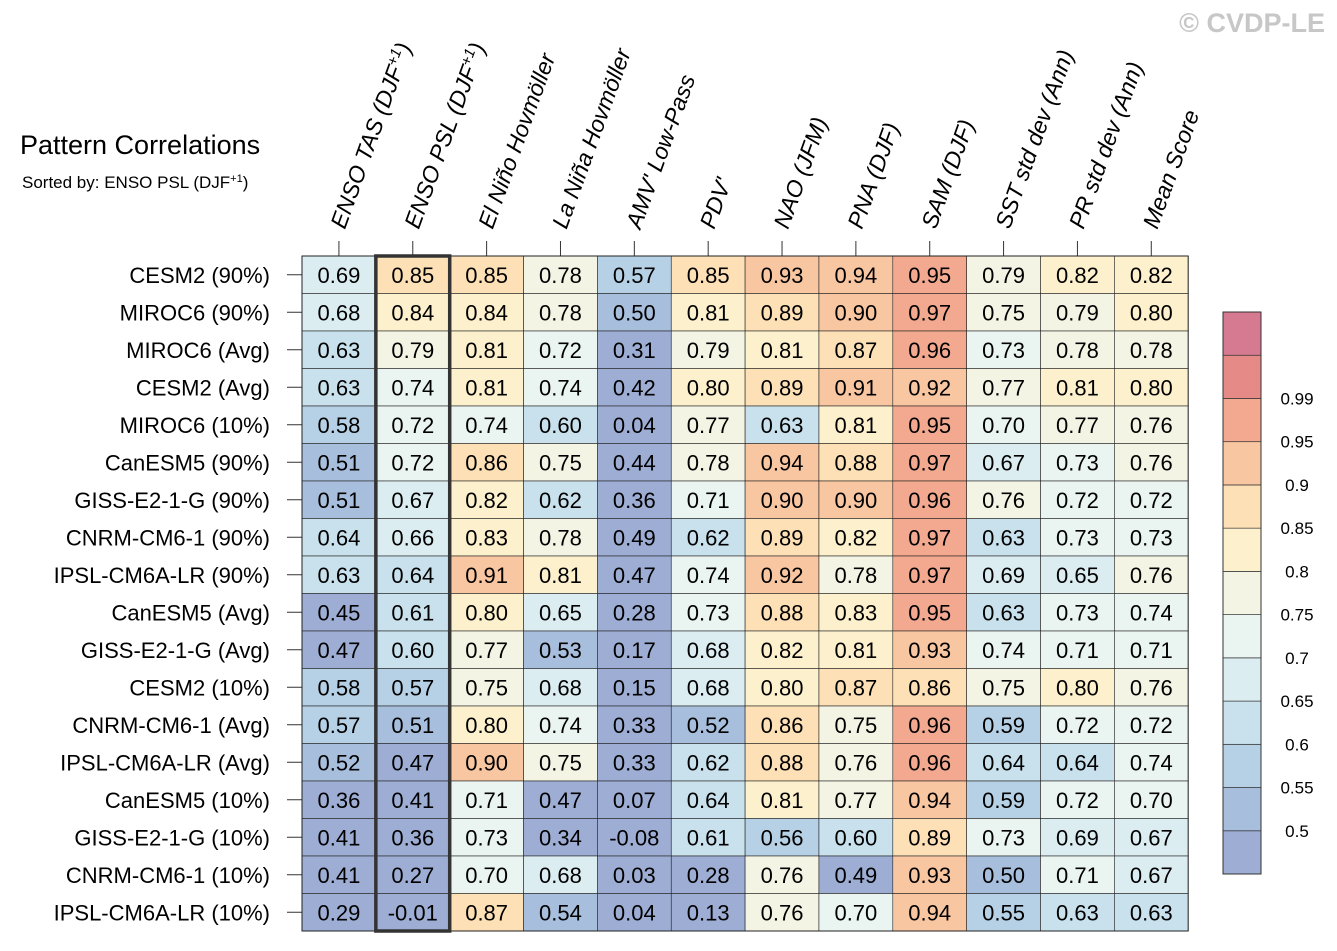 This screenshot has width=1337, height=951. Describe the element at coordinates (634, 650) in the screenshot. I see `cell-value: 0.17` at that location.